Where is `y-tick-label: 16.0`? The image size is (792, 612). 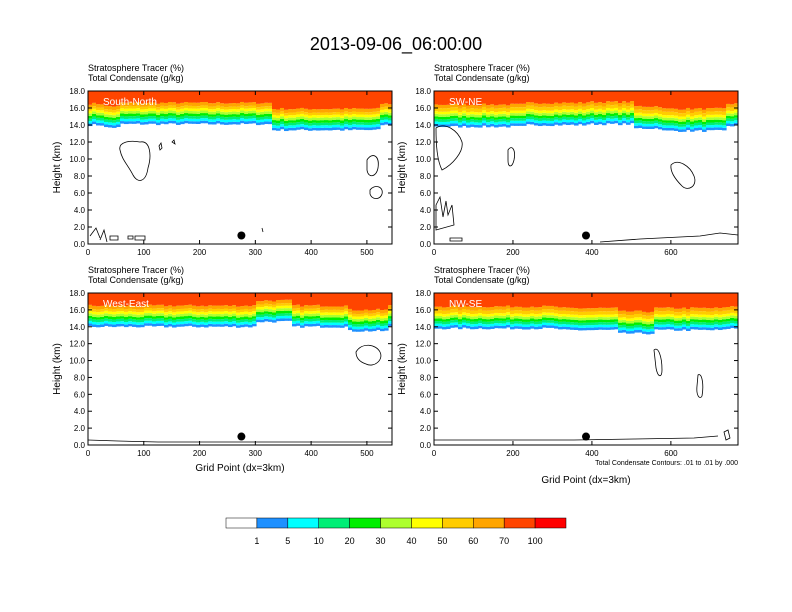 y-tick-label: 16.0 is located at coordinates (77, 108).